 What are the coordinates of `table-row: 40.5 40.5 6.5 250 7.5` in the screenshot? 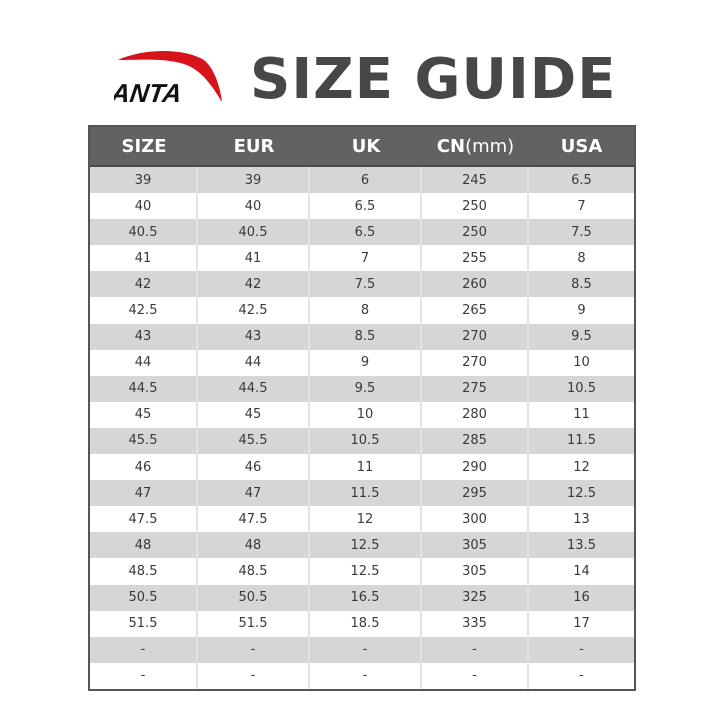 It's located at (362, 232).